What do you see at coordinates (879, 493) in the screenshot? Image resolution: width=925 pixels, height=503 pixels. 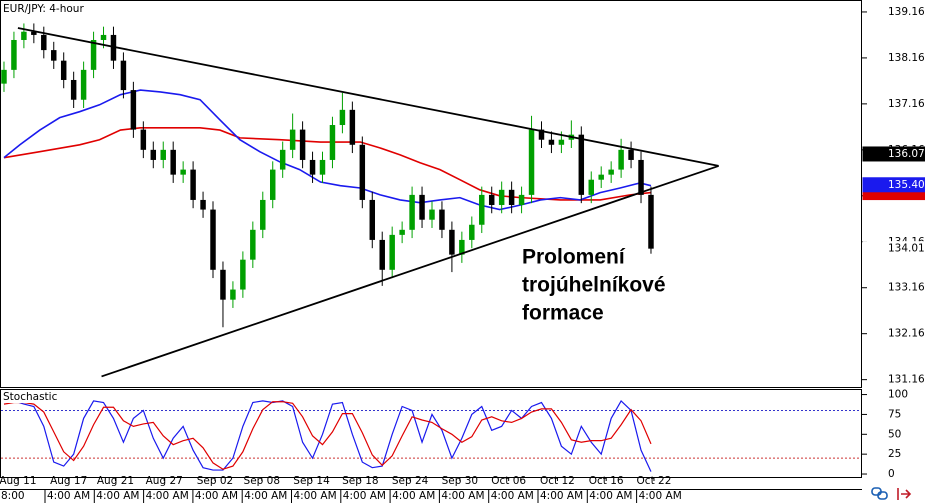 I see `link-icon` at bounding box center [879, 493].